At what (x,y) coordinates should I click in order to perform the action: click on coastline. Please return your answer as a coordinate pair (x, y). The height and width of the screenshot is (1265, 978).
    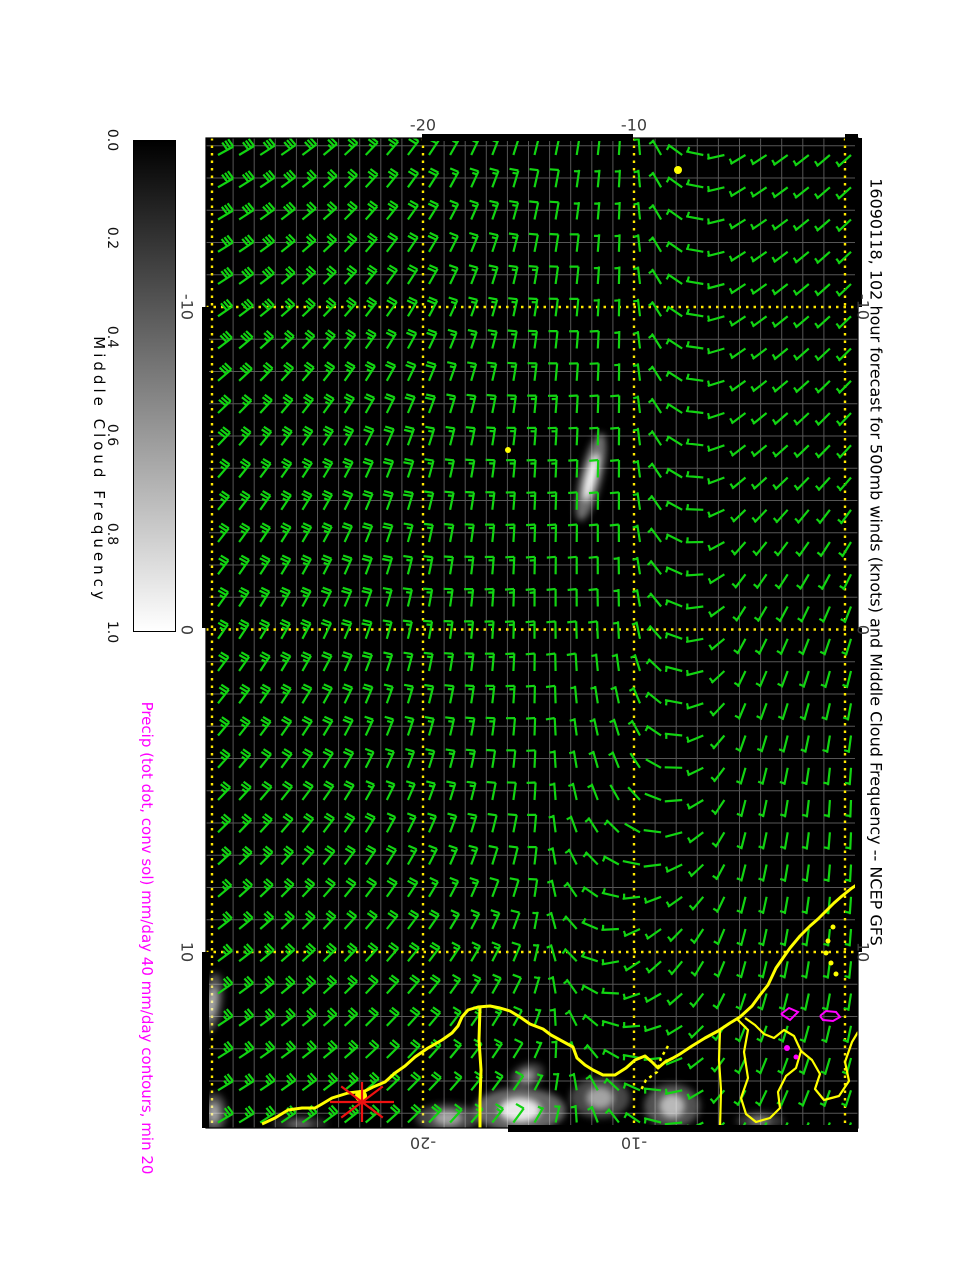
    Looking at the image, I should click on (559, 1004).